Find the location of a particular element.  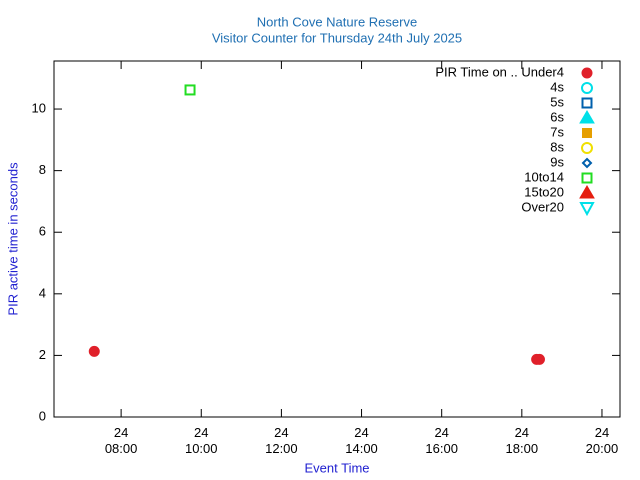

legend-label: 5s is located at coordinates (557, 101).